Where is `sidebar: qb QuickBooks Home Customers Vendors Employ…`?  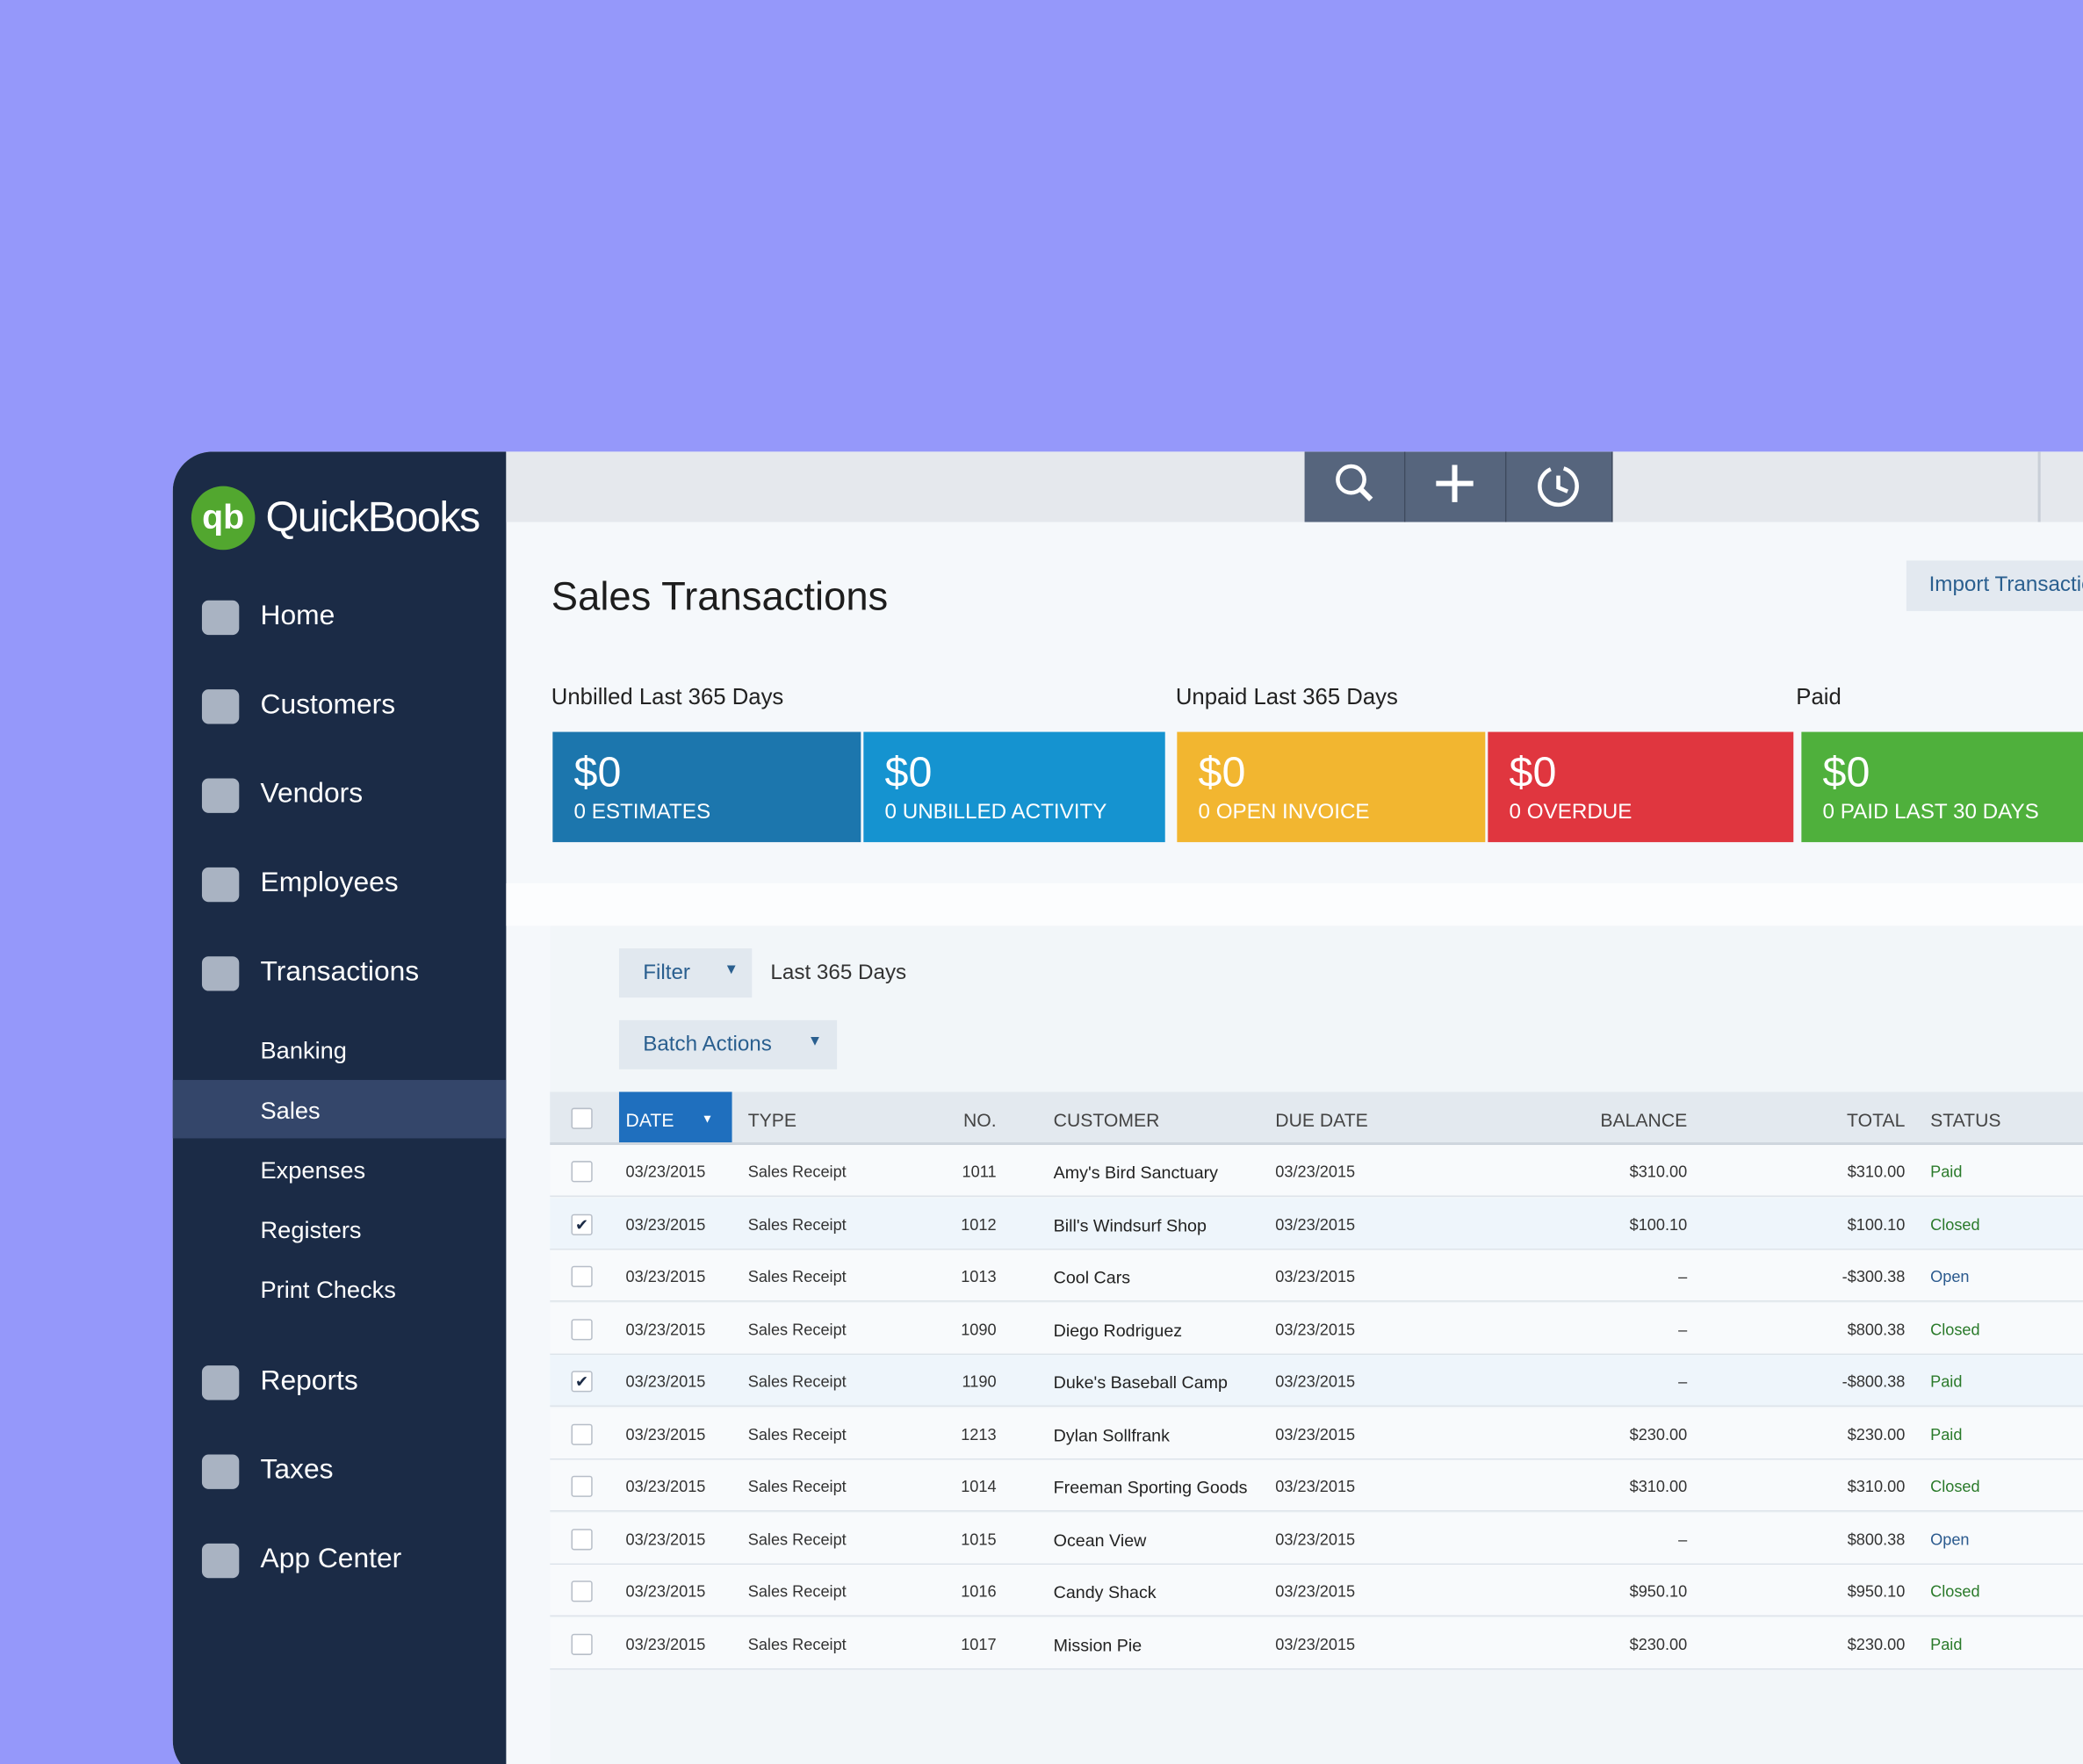 sidebar: qb QuickBooks Home Customers Vendors Employ… is located at coordinates (339, 1107).